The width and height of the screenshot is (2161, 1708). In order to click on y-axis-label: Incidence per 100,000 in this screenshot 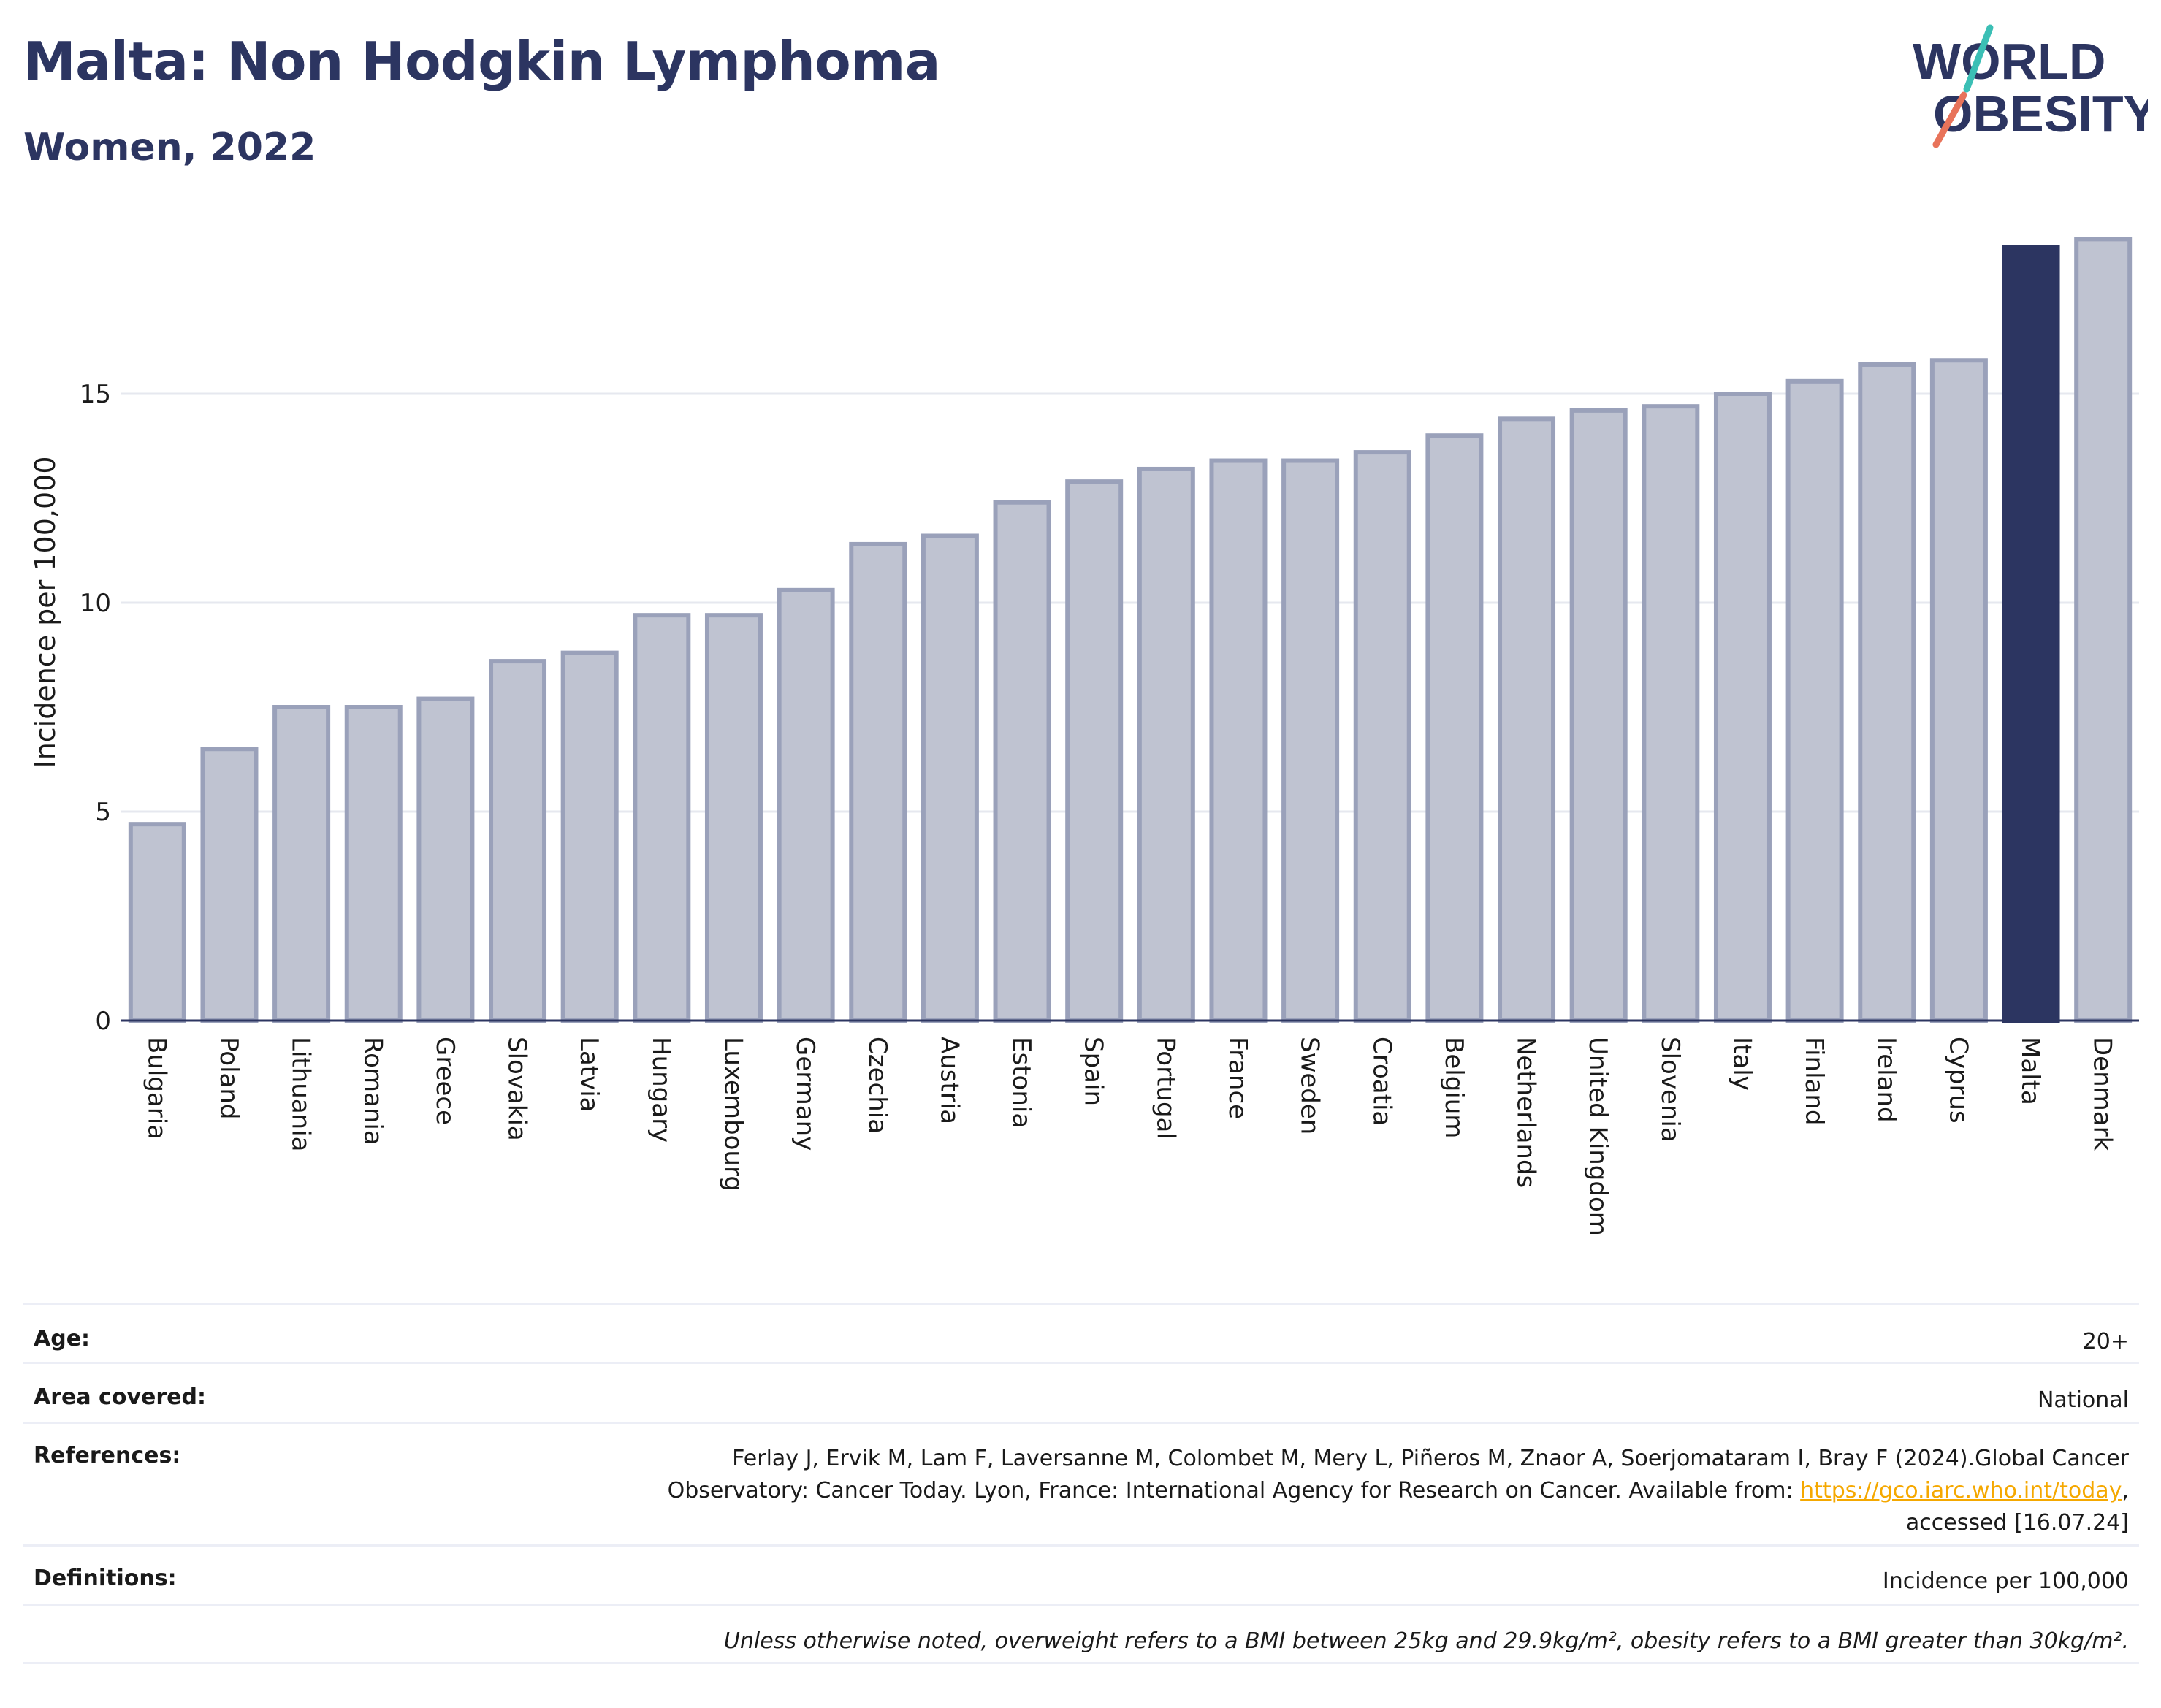, I will do `click(45, 612)`.